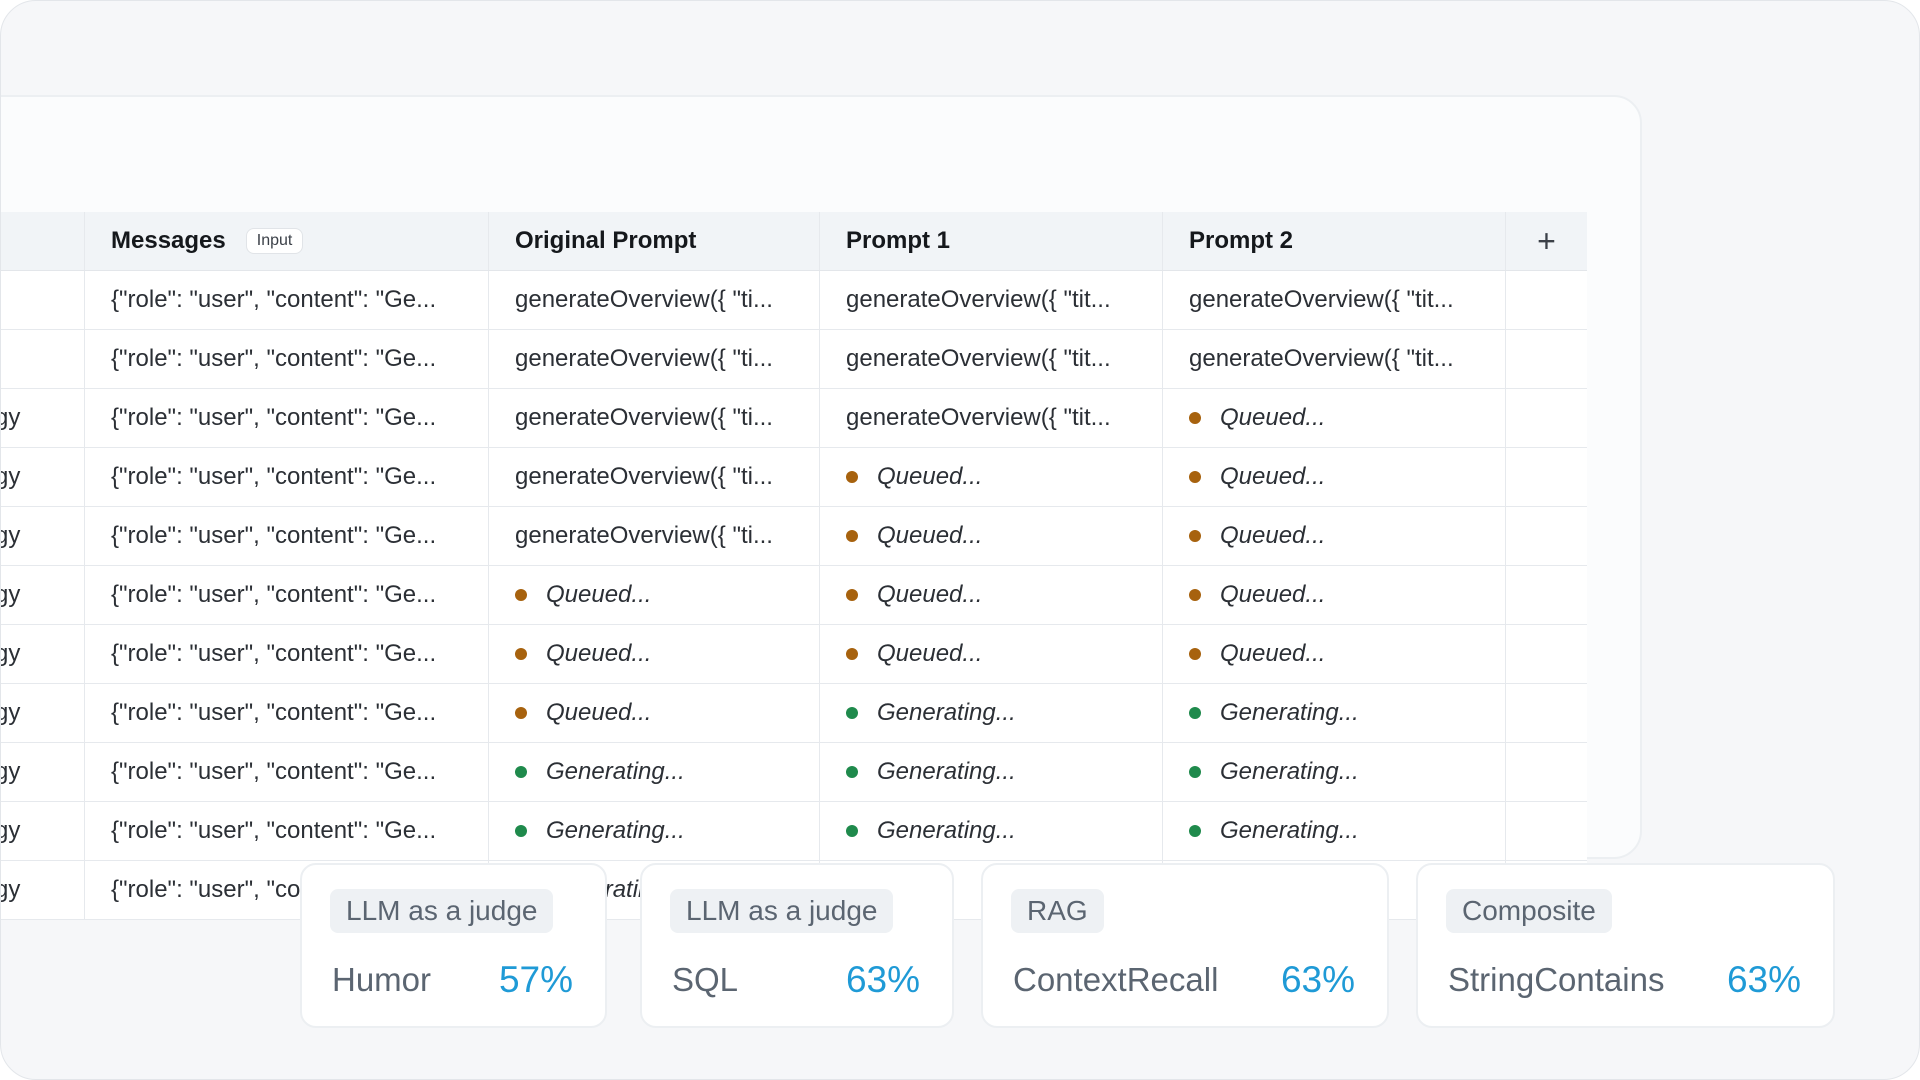 This screenshot has width=1920, height=1080. I want to click on row-label-cell, so click(43, 359).